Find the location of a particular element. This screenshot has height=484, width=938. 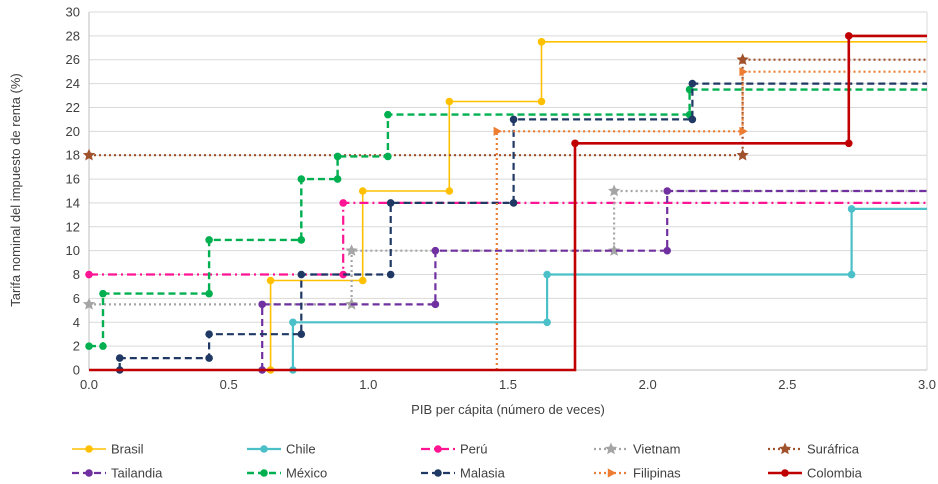

legend-item: Malasia is located at coordinates (463, 473).